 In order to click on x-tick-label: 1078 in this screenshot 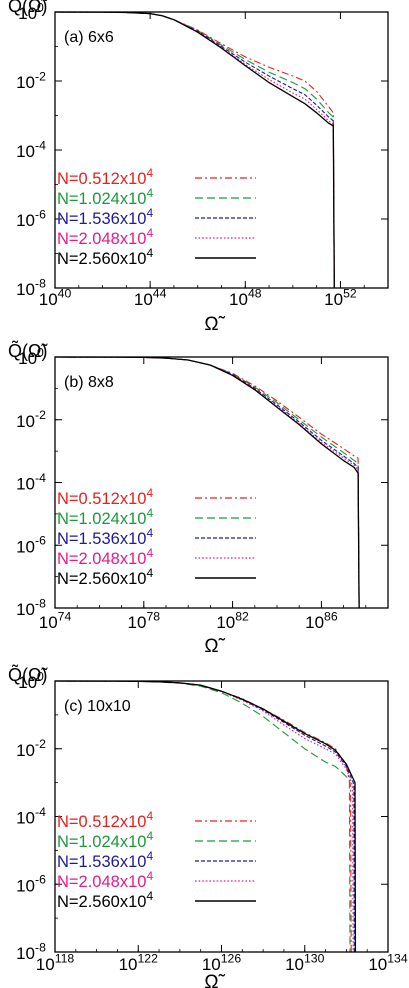, I will do `click(144, 620)`.